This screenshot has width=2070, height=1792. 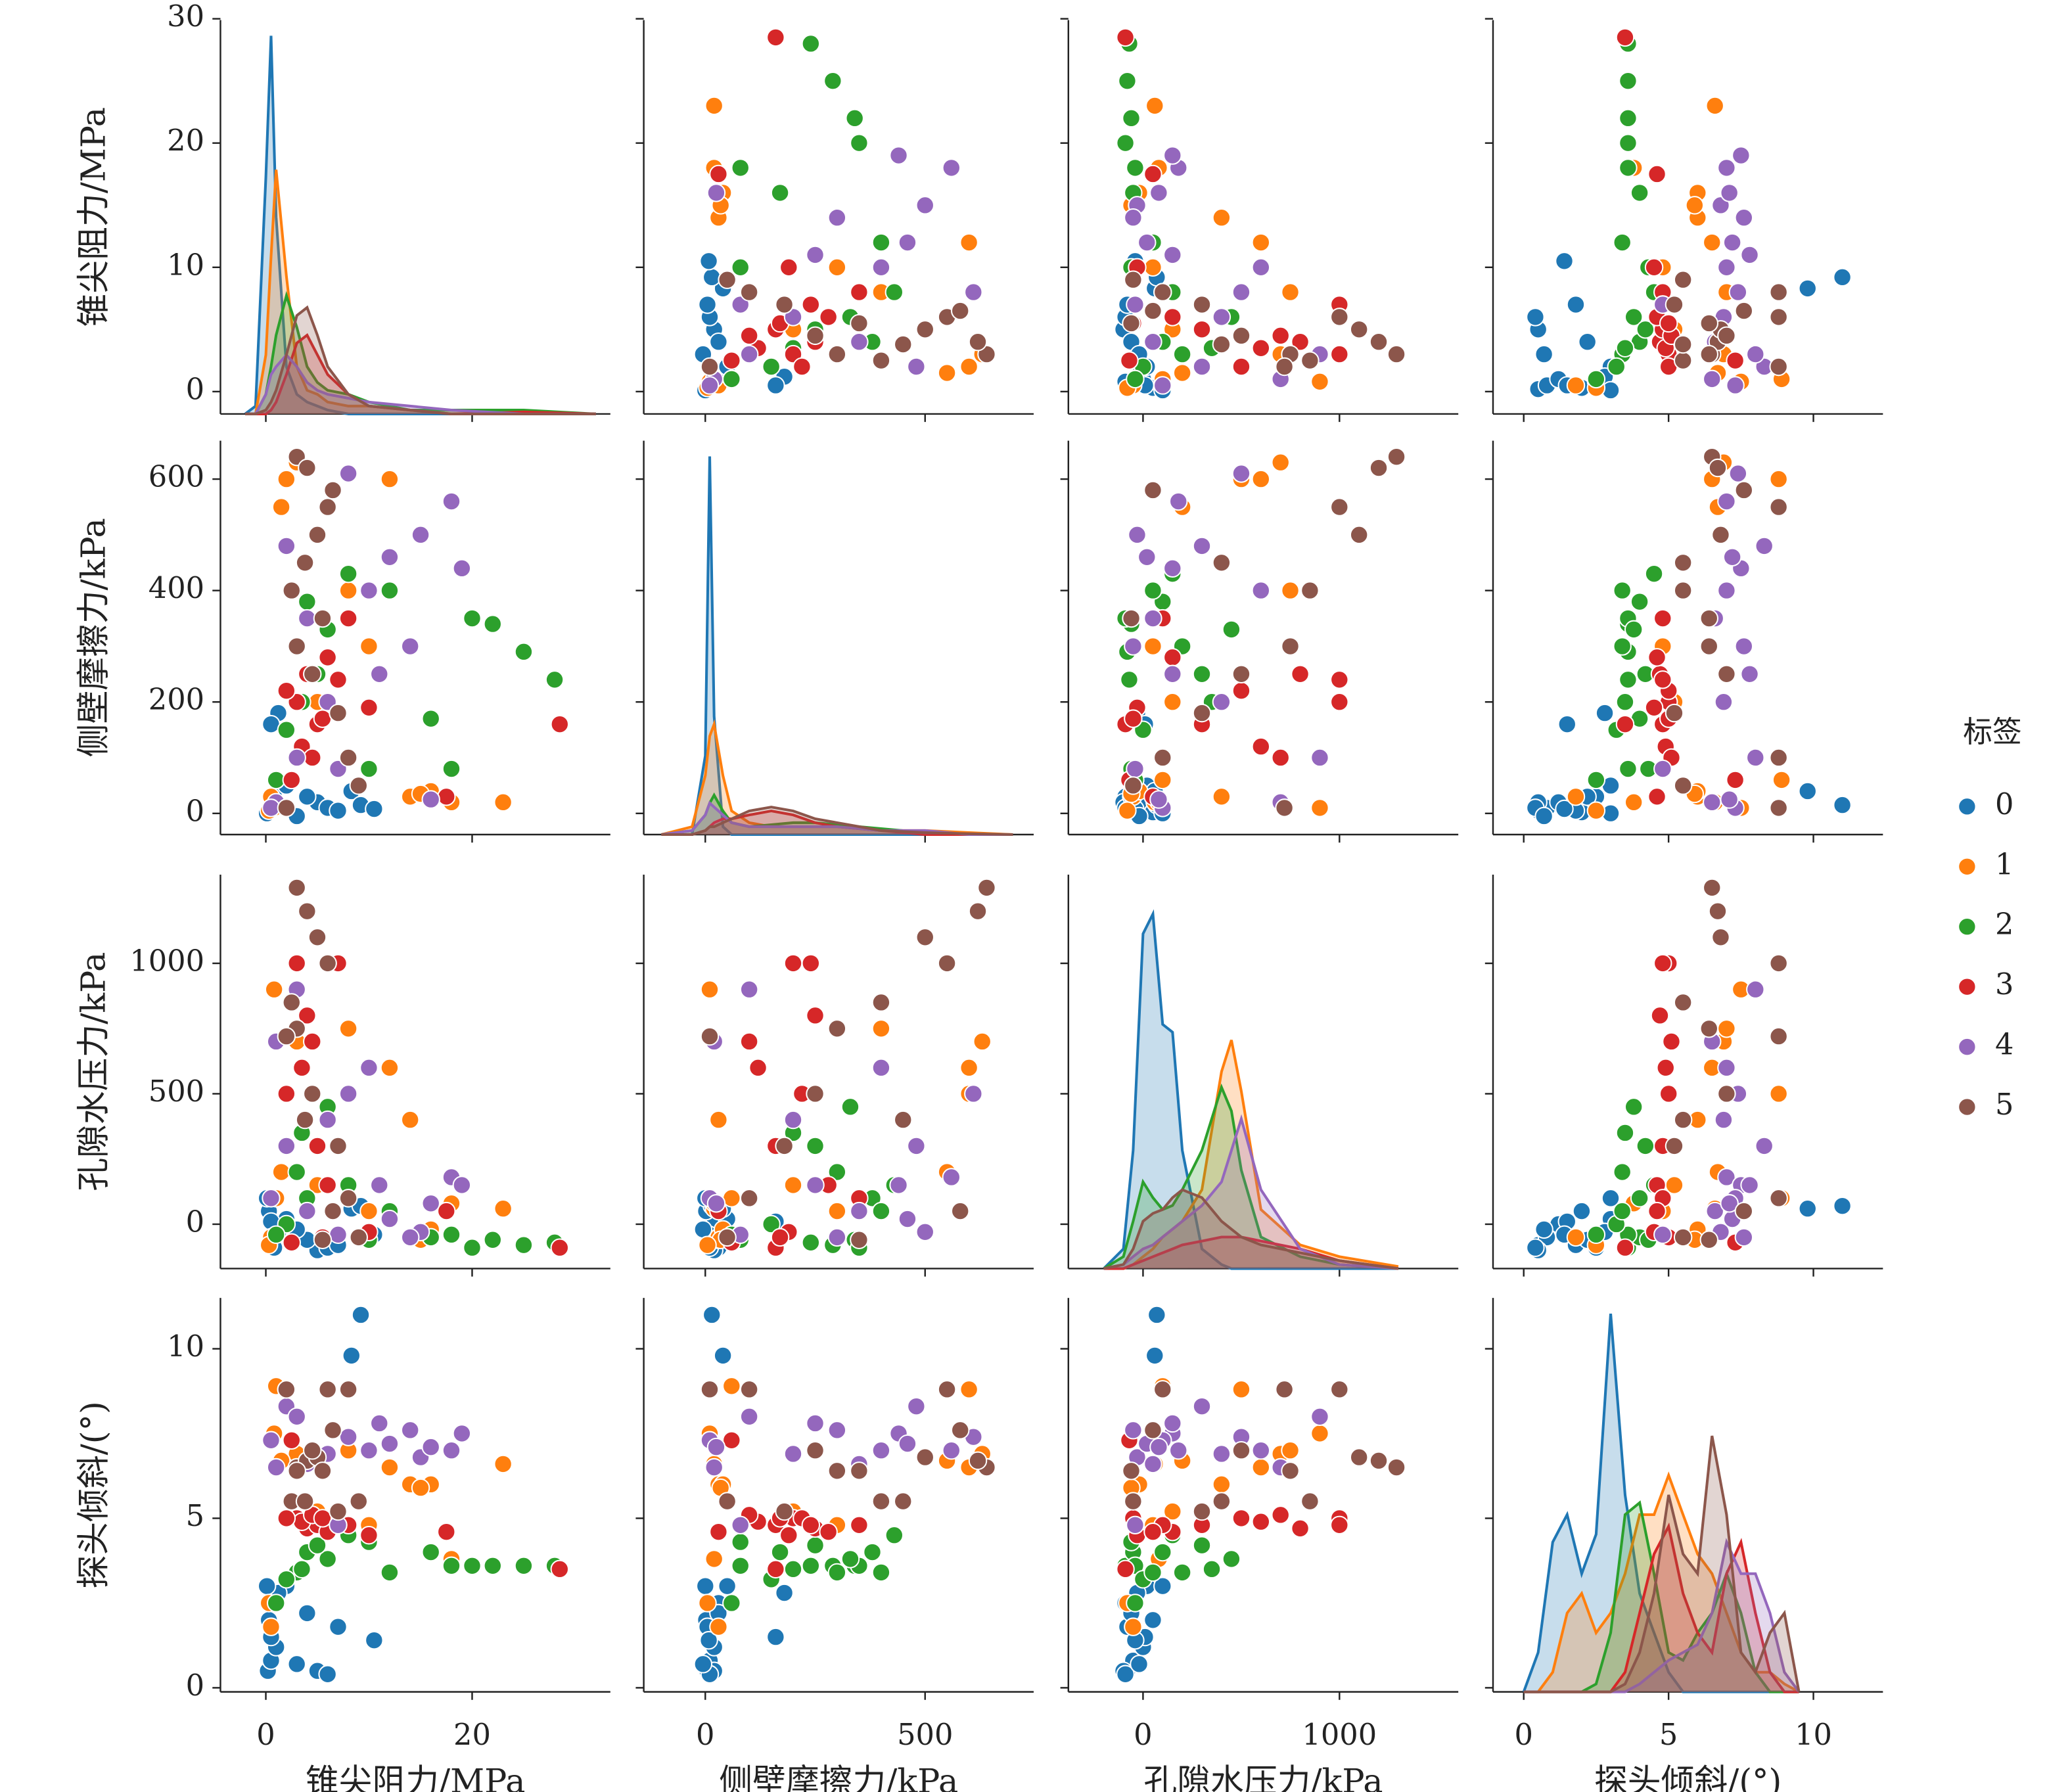 I want to click on y-tick-label: 600, so click(x=176, y=477).